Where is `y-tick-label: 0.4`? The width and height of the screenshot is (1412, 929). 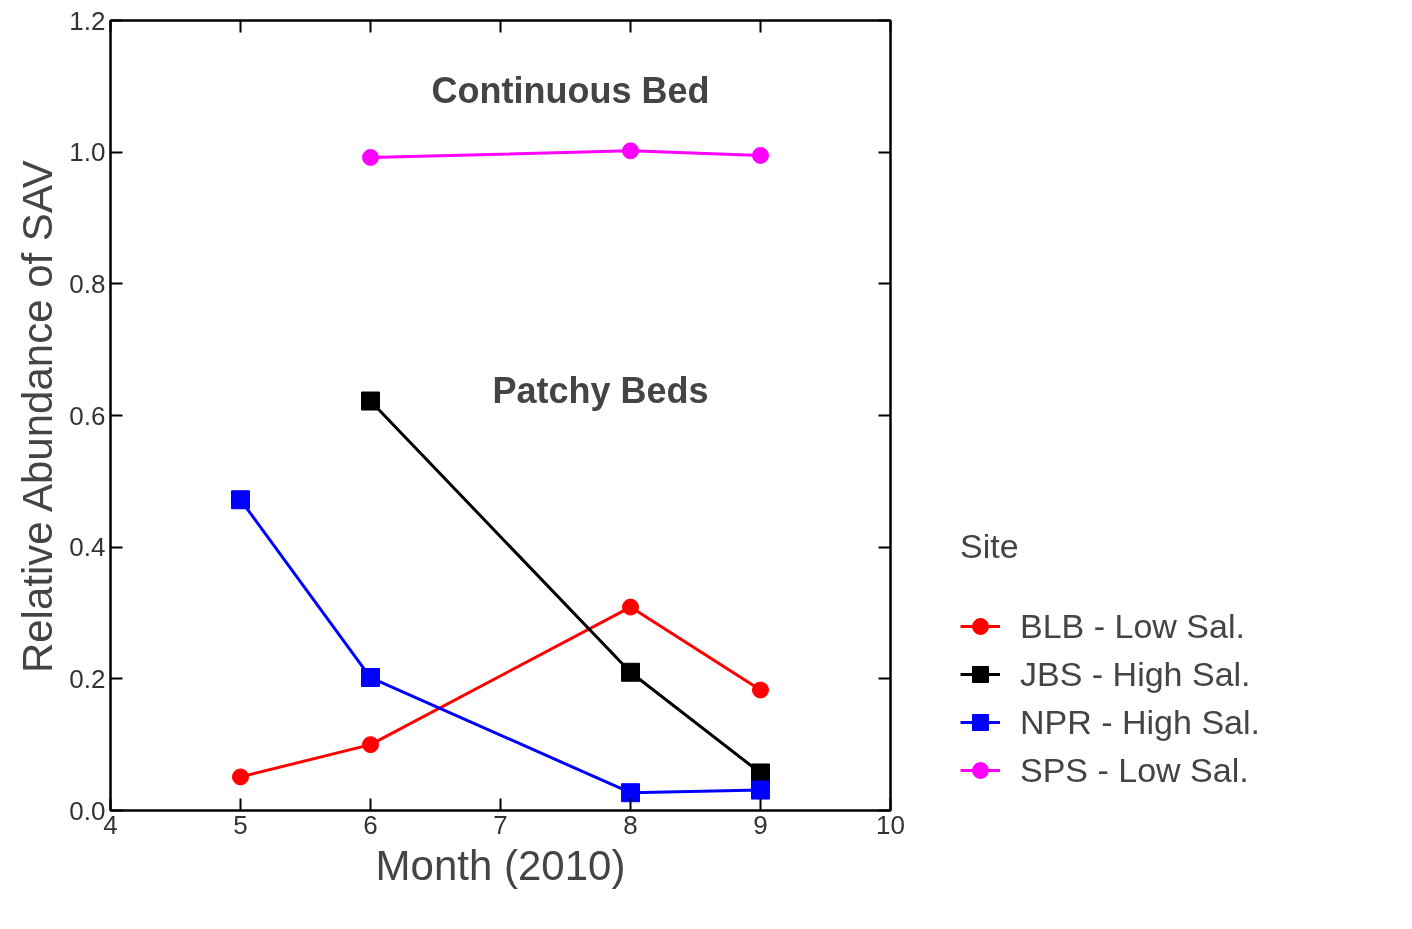 y-tick-label: 0.4 is located at coordinates (87, 547).